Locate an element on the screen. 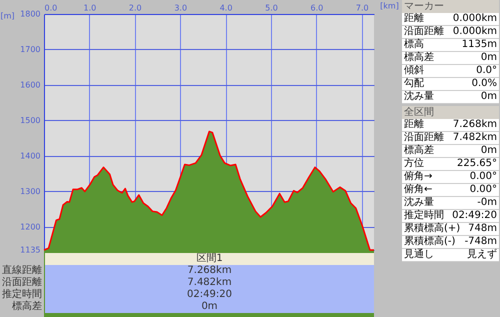  text: 累積標高(-) is located at coordinates (430, 242).